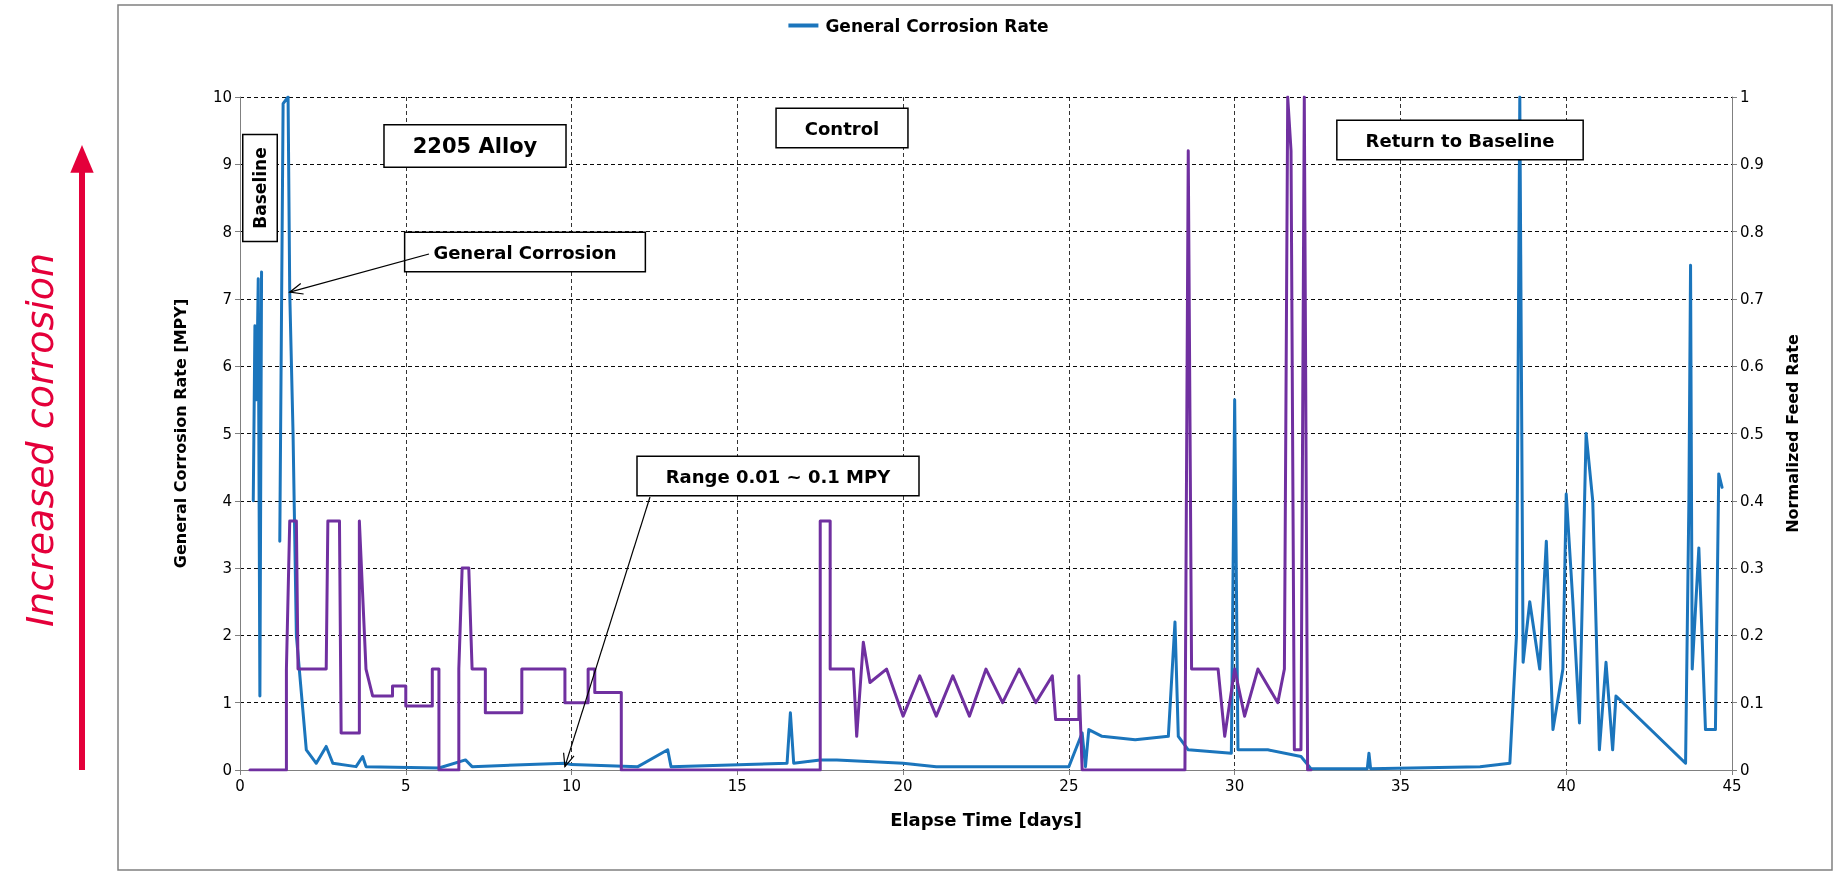  Describe the element at coordinates (1752, 164) in the screenshot. I see `y2-tick-label: 0.9` at that location.